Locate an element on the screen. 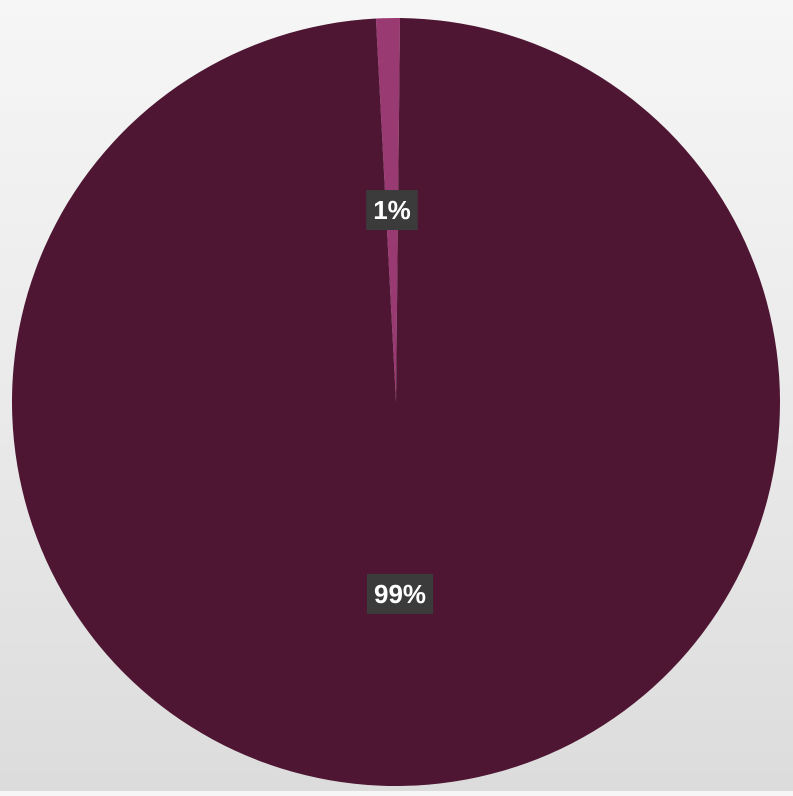 The height and width of the screenshot is (796, 793). data-label-text: 1% is located at coordinates (392, 210).